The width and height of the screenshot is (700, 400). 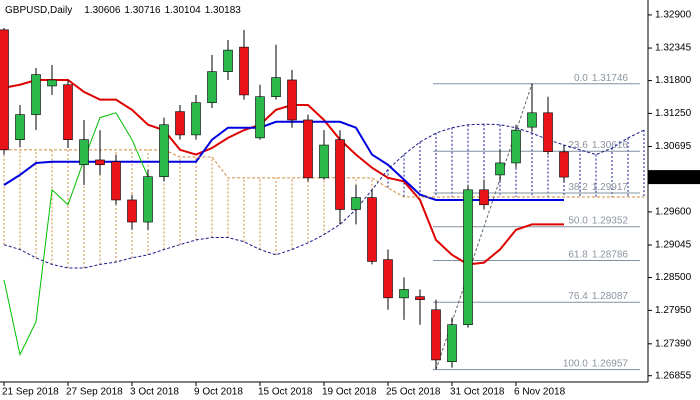 I want to click on y-tick-label: 1.31250, so click(x=673, y=113).